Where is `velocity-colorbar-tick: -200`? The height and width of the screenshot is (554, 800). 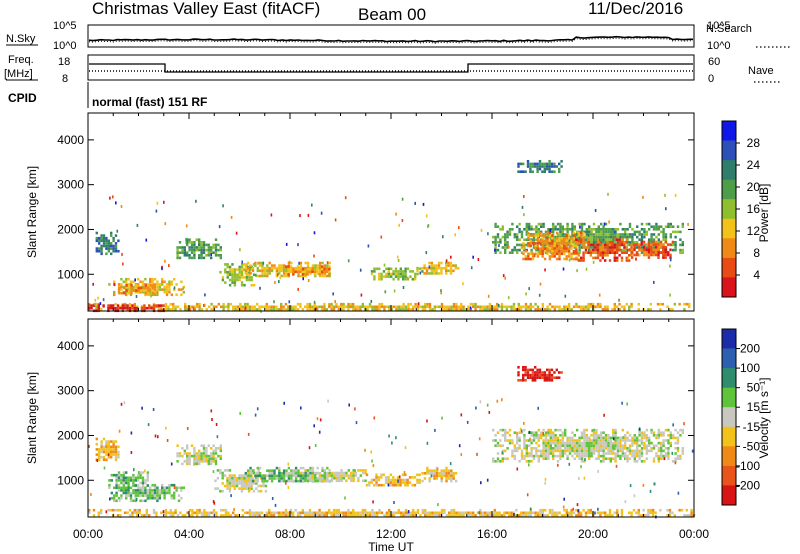
velocity-colorbar-tick: -200 is located at coordinates (748, 485).